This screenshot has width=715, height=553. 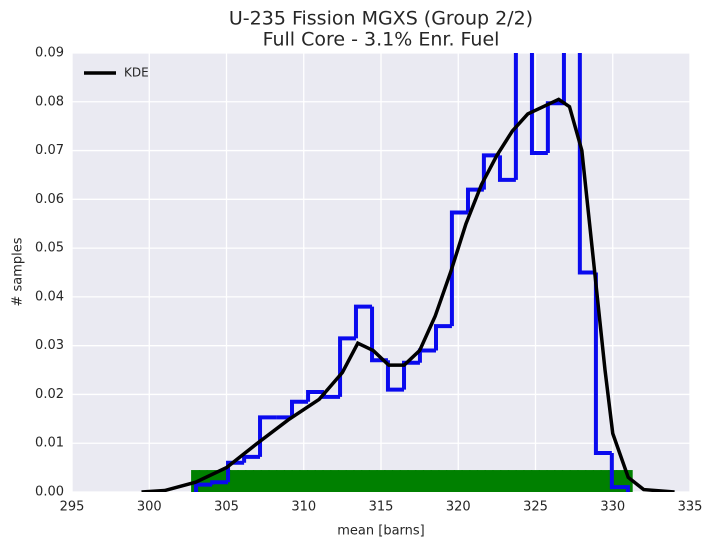 I want to click on x-tick-label: 315, so click(x=381, y=507).